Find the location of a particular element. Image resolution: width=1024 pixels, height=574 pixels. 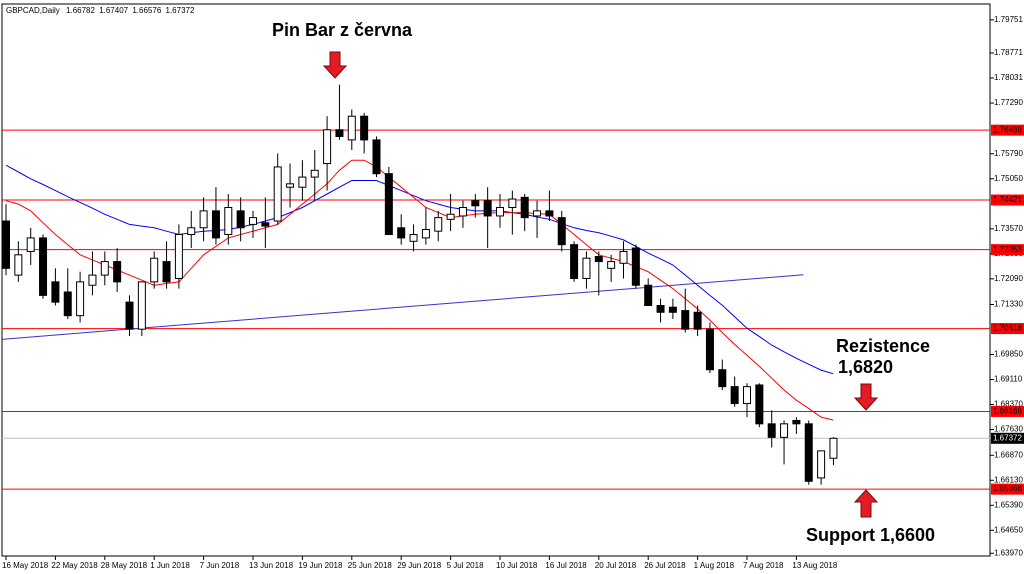

y-tick-label: 1.78031 is located at coordinates (1008, 77).